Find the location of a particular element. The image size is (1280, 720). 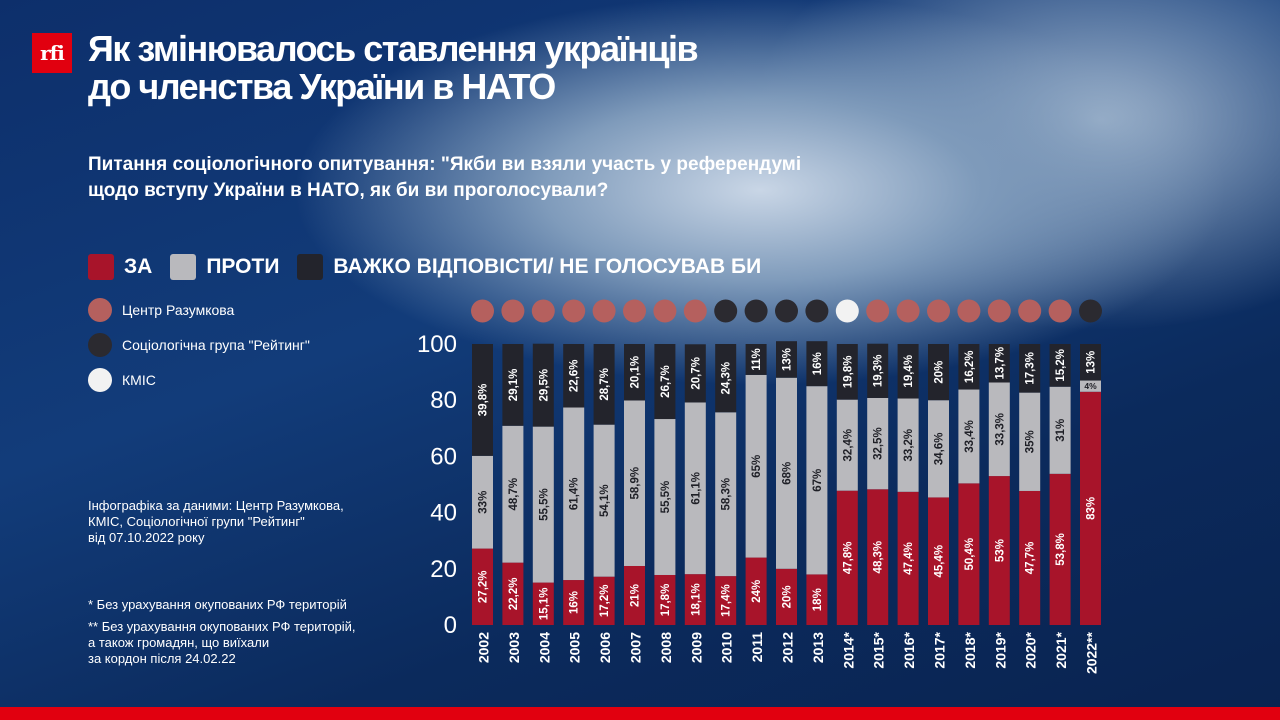

data-label: 19,8% is located at coordinates (848, 372).